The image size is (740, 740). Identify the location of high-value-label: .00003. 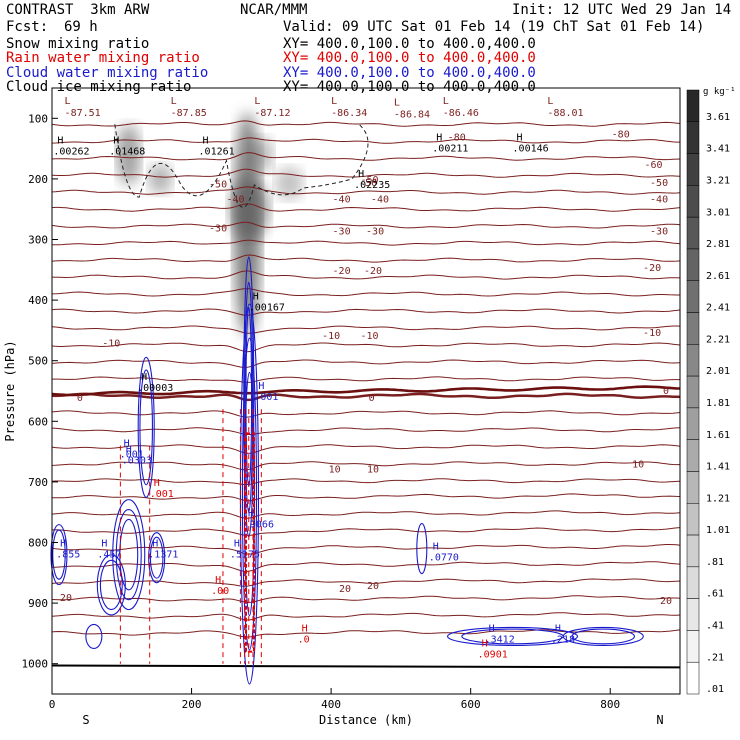
(155, 388).